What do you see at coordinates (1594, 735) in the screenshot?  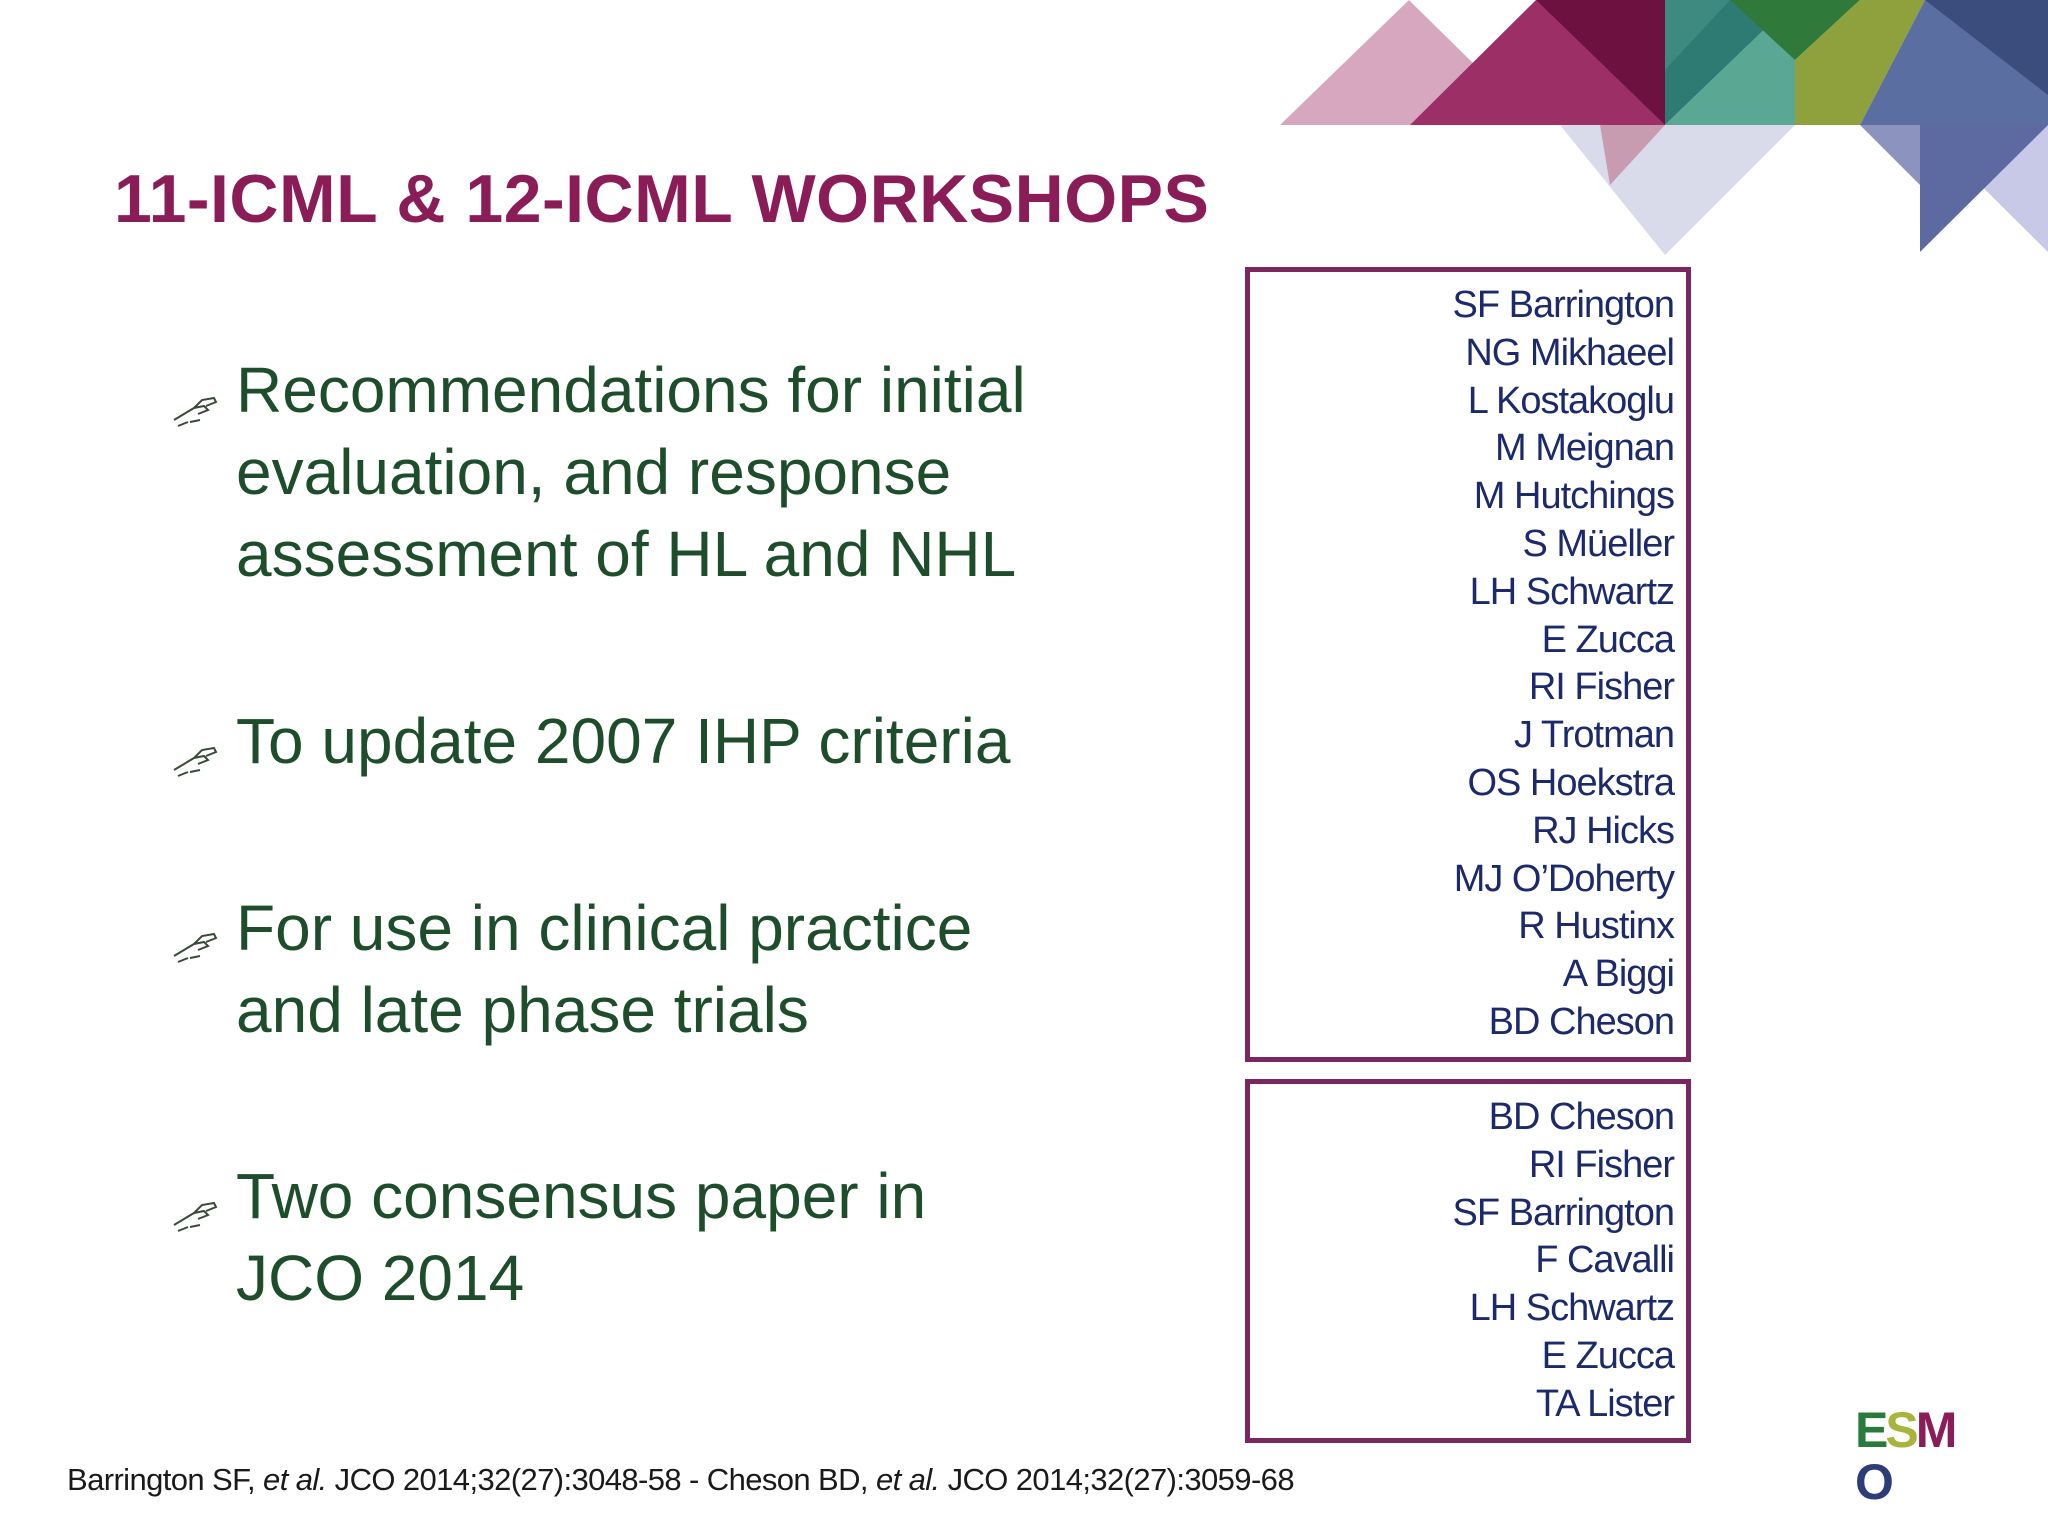 I see `author-name: J Trotman` at bounding box center [1594, 735].